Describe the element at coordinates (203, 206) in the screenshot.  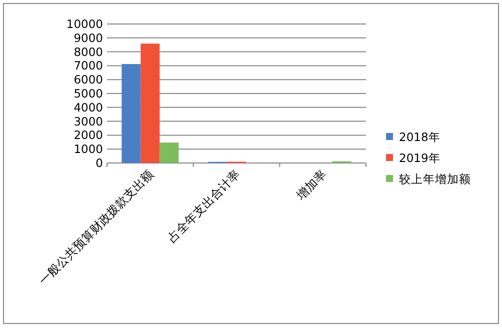
I see `x-tick-label: 占全年支出合计率` at that location.